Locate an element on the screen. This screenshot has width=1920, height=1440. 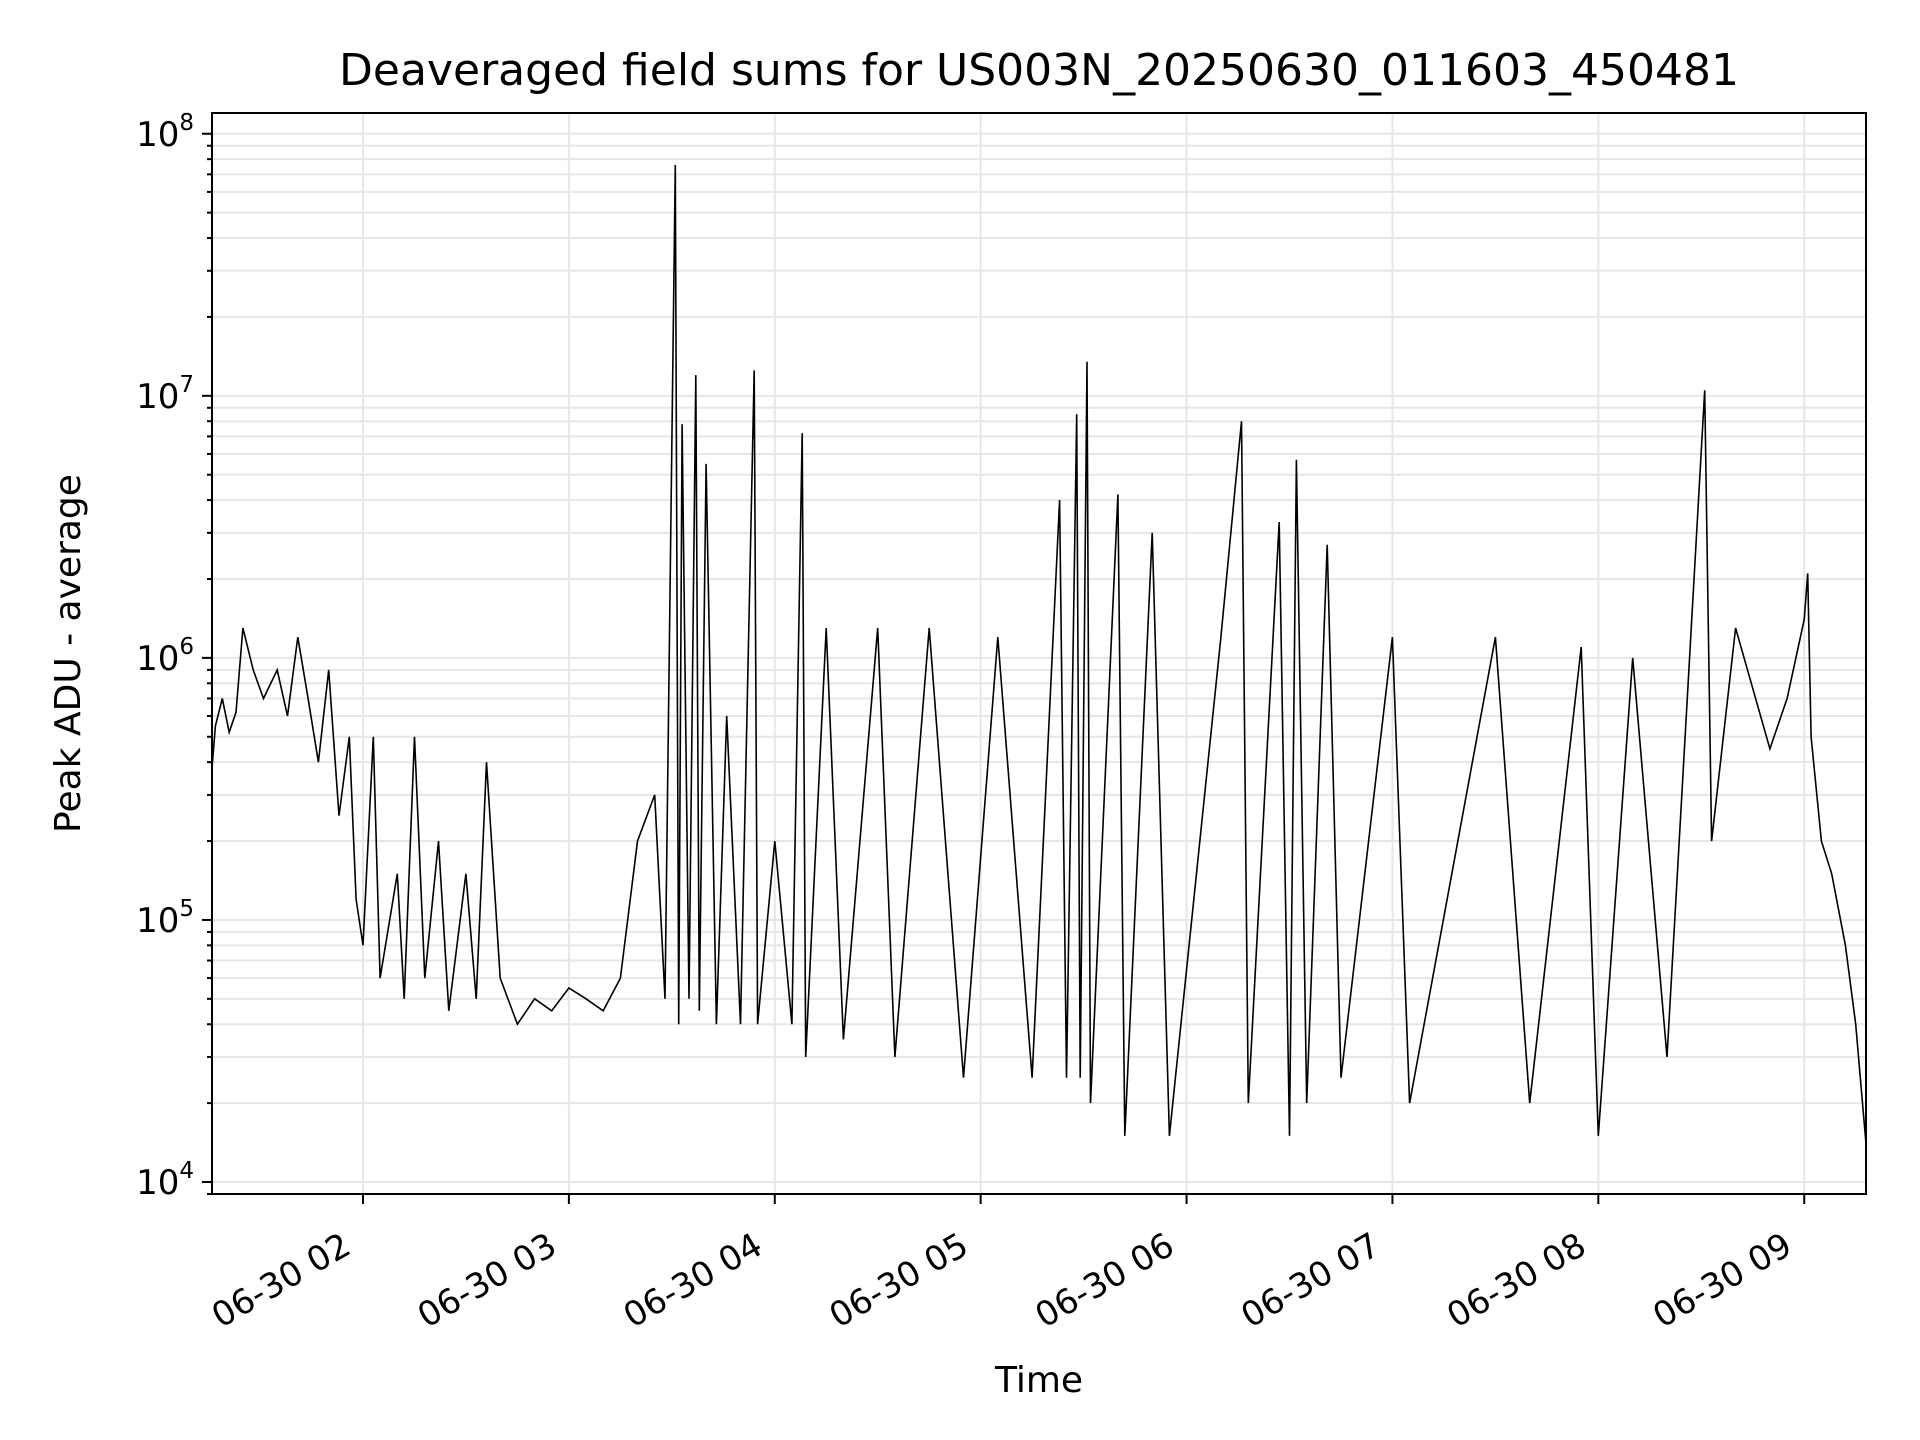
x-tick-label: 06-30 03 is located at coordinates (487, 1280).